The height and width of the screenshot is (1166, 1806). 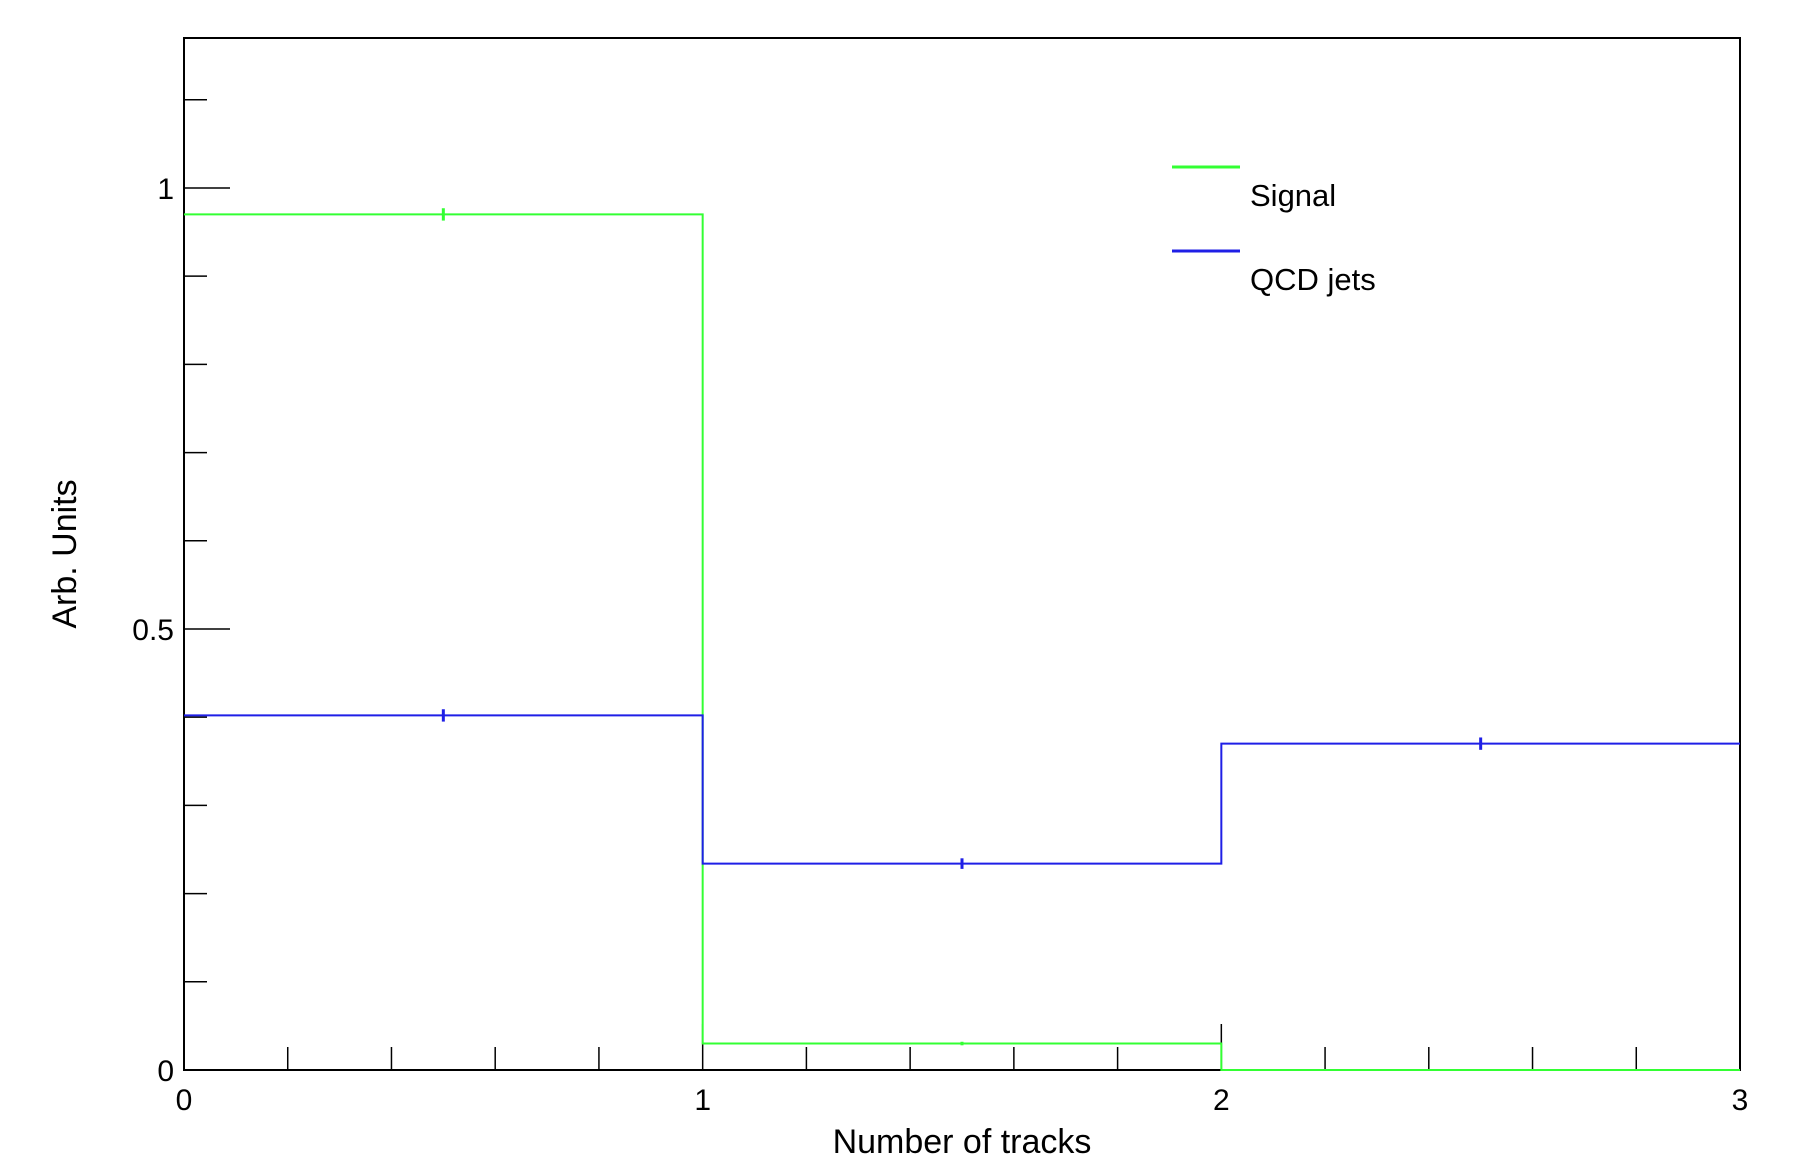 I want to click on x-tick-label: 1, so click(x=702, y=1100).